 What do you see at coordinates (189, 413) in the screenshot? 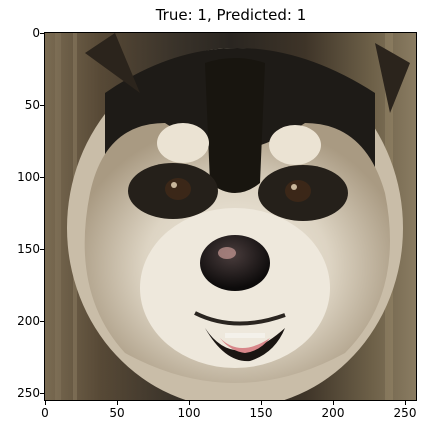
I see `x-tick-label: 100` at bounding box center [189, 413].